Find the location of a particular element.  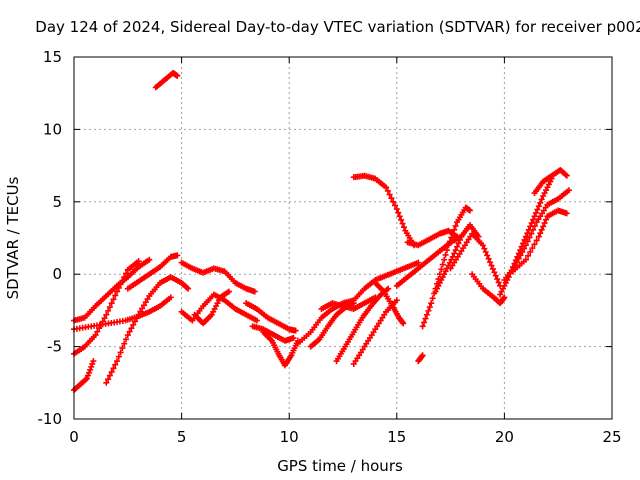

x-tick-label: 25 is located at coordinates (611, 437).